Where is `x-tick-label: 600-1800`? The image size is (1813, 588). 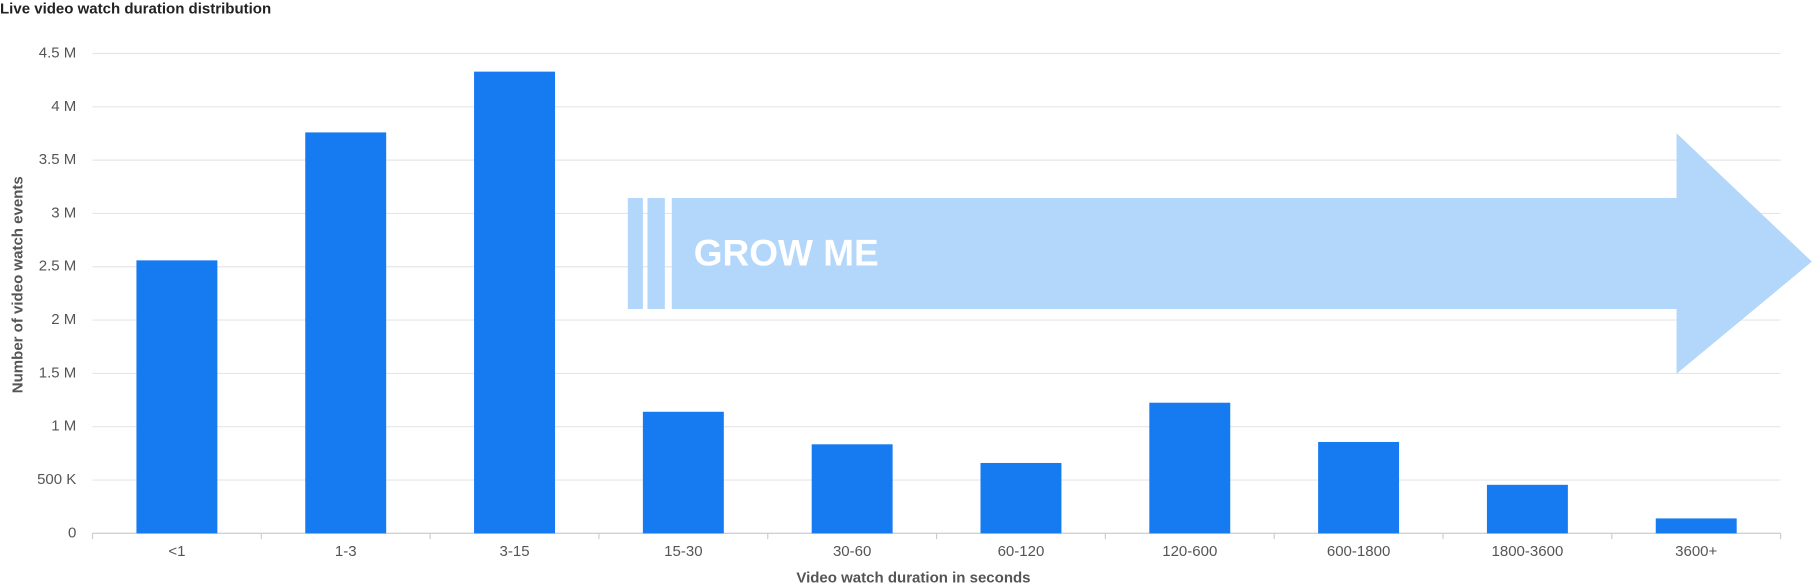 x-tick-label: 600-1800 is located at coordinates (1358, 551).